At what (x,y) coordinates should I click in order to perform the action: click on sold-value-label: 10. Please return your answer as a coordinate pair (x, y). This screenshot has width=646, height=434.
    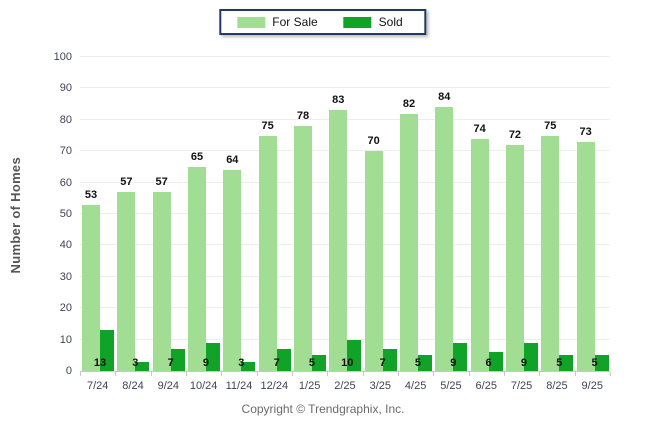
    Looking at the image, I should click on (347, 363).